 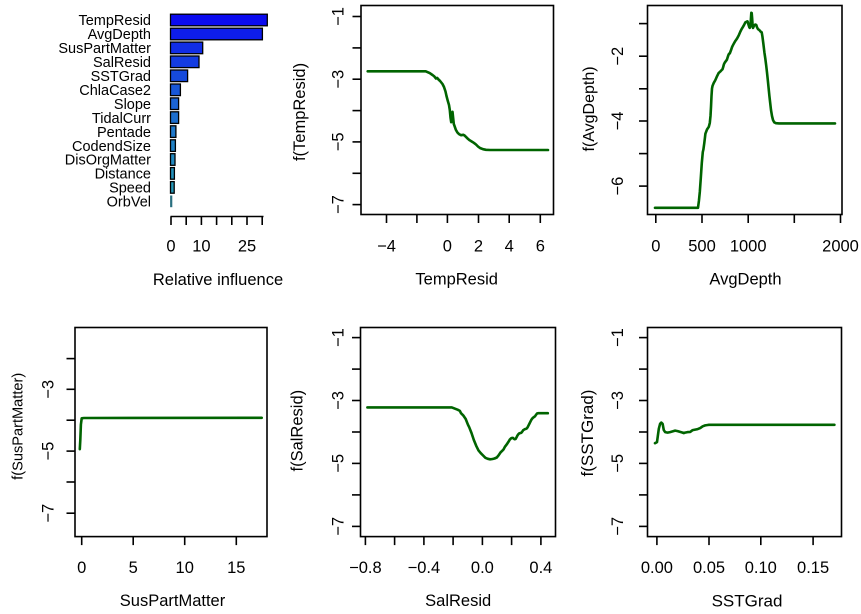 What do you see at coordinates (478, 247) in the screenshot?
I see `svg-text: 2` at bounding box center [478, 247].